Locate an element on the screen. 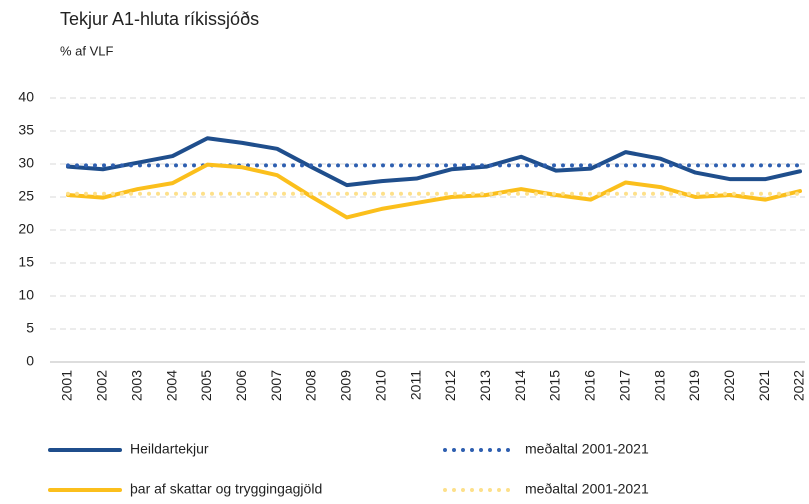 The width and height of the screenshot is (809, 504). y-tick-label: 35 is located at coordinates (26, 130).